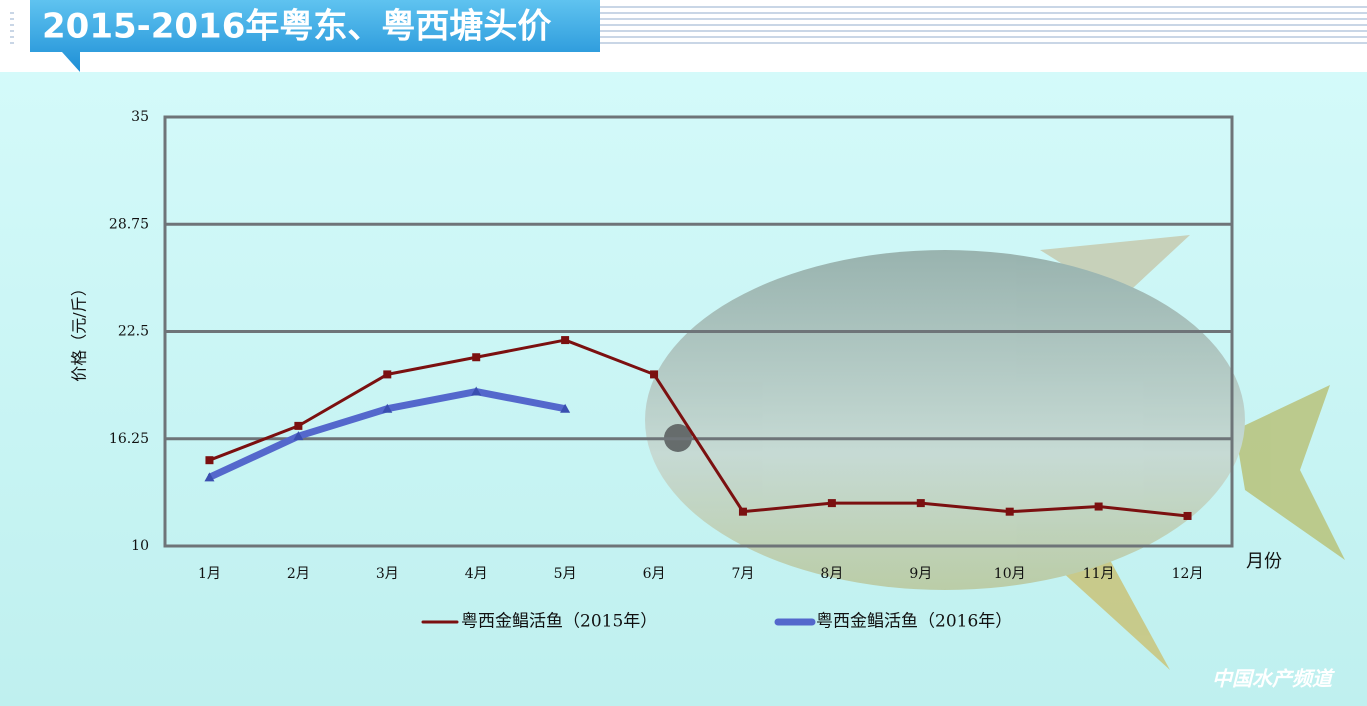  What do you see at coordinates (565, 574) in the screenshot?
I see `x-tick-label: 5月` at bounding box center [565, 574].